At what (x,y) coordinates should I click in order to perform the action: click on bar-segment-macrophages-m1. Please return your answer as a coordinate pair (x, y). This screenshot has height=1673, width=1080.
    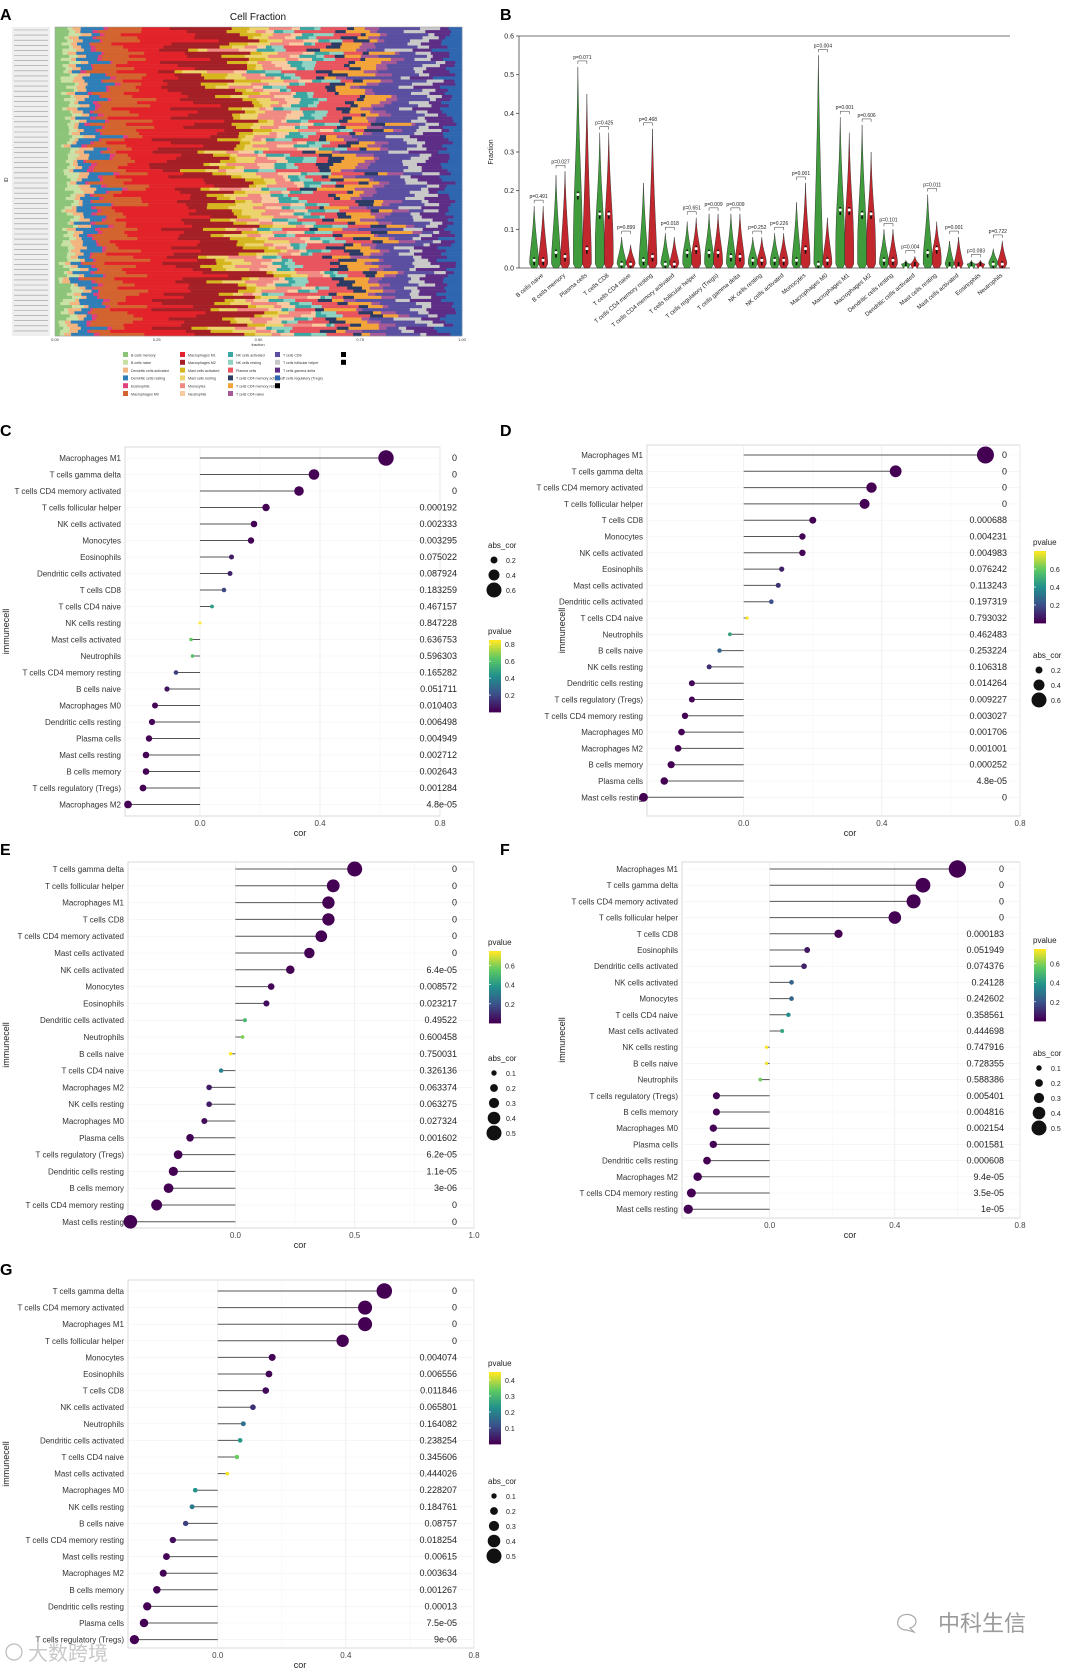
    Looking at the image, I should click on (147, 66).